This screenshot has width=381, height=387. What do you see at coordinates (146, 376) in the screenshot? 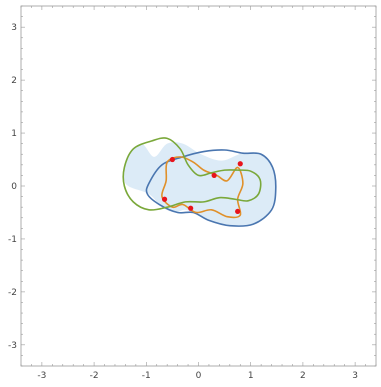
I see `x-tick-label: -1` at bounding box center [146, 376].